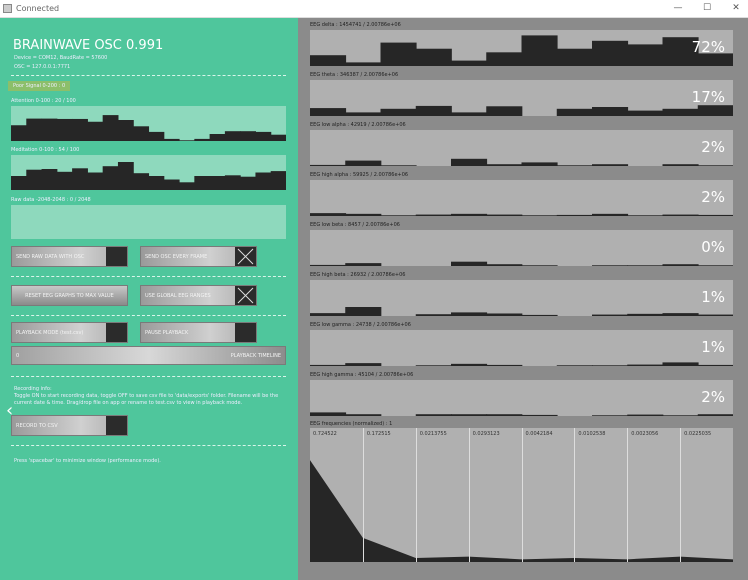  What do you see at coordinates (432, 495) in the screenshot?
I see `frequency-column: 0.0213755` at bounding box center [432, 495].